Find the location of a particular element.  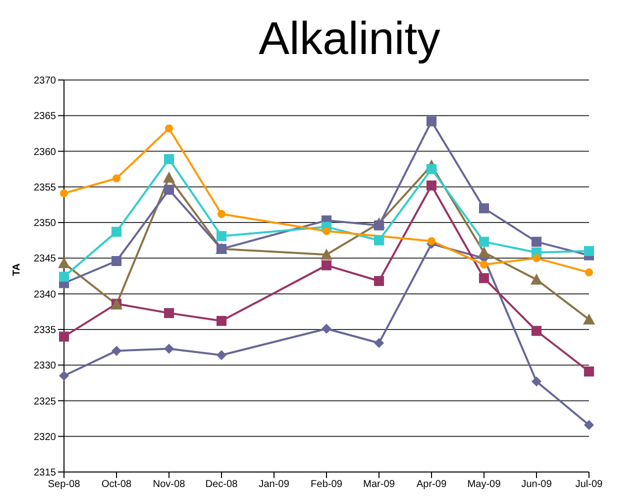

chart-title: Alkalinity is located at coordinates (350, 38).